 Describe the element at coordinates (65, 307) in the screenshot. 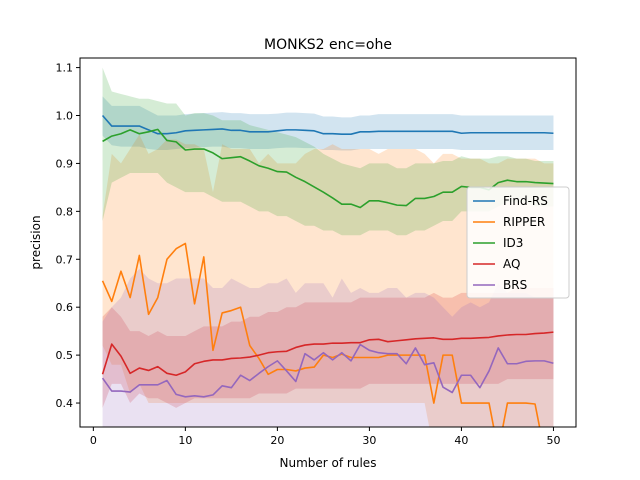

I see `y-tick-label: 0.6` at that location.